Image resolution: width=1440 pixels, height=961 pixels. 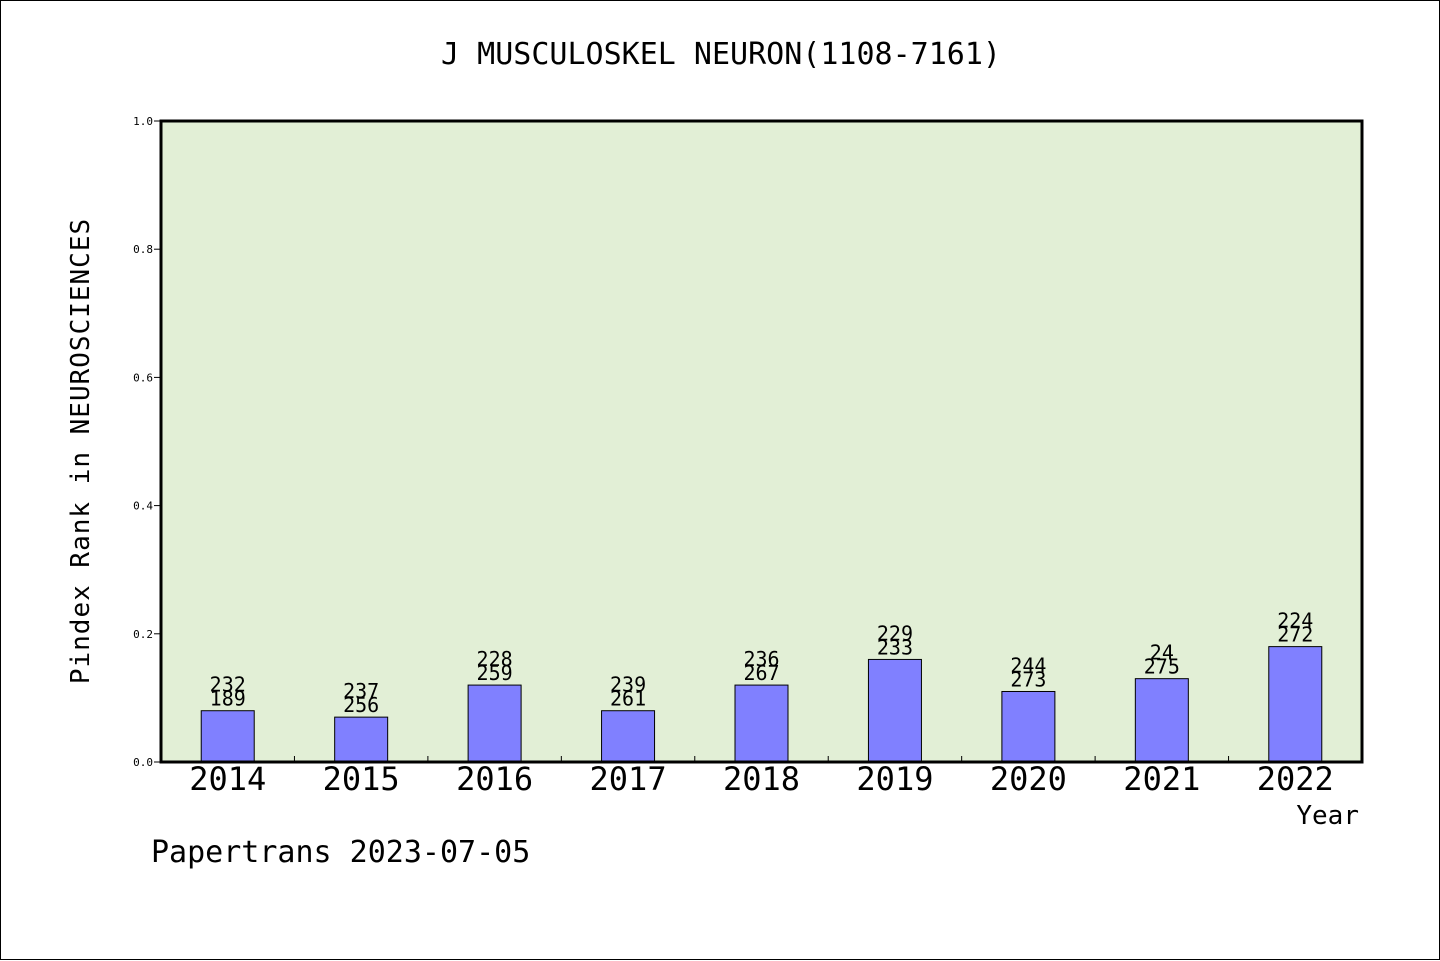 What do you see at coordinates (761, 673) in the screenshot?
I see `bar-label-bottom: 267` at bounding box center [761, 673].